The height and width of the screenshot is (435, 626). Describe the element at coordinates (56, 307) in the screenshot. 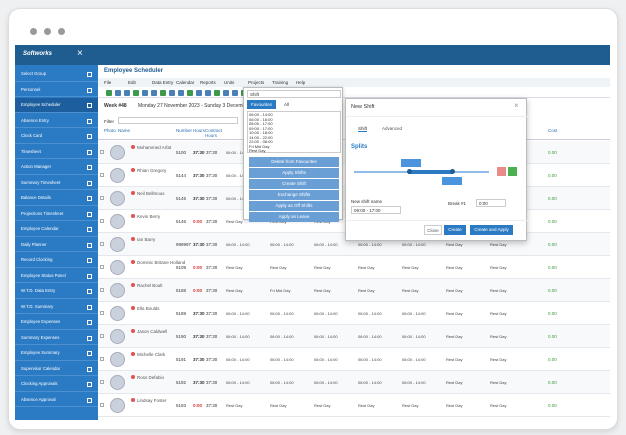

I see `sidebar-item: W.T.D. Summary` at that location.